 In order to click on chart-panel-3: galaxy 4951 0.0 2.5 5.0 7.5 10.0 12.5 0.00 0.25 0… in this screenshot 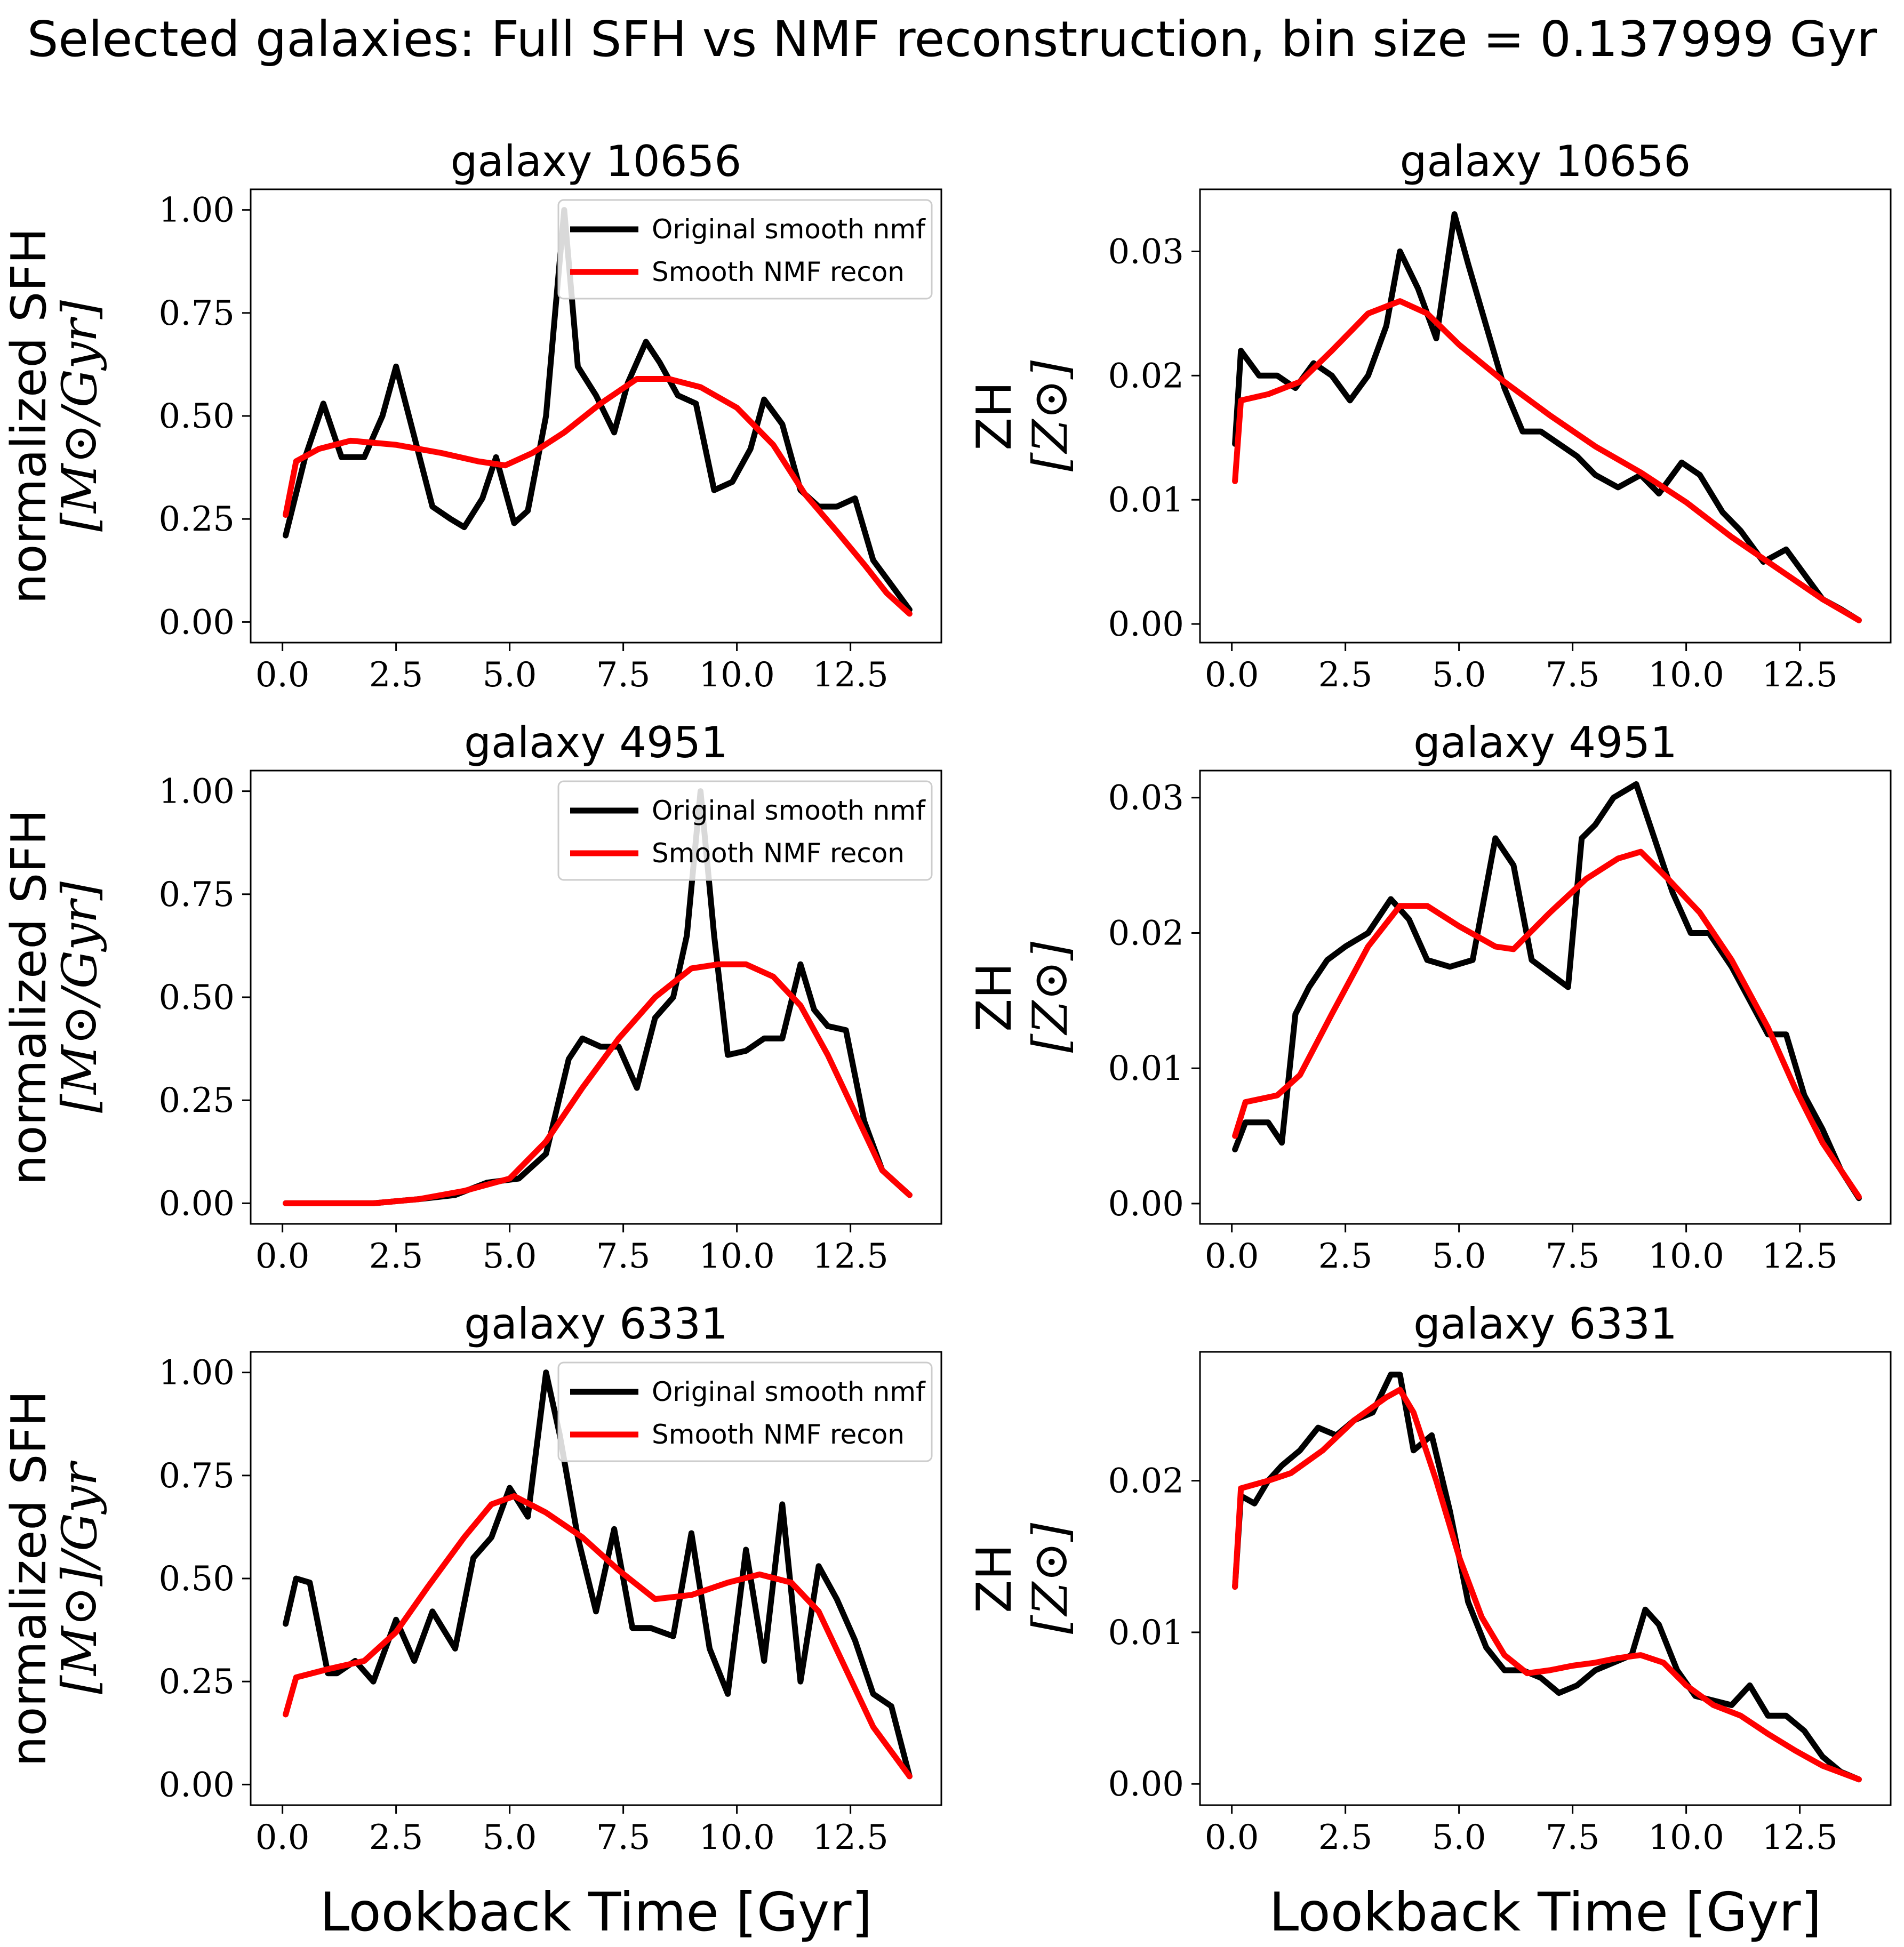, I will do `click(471, 997)`.